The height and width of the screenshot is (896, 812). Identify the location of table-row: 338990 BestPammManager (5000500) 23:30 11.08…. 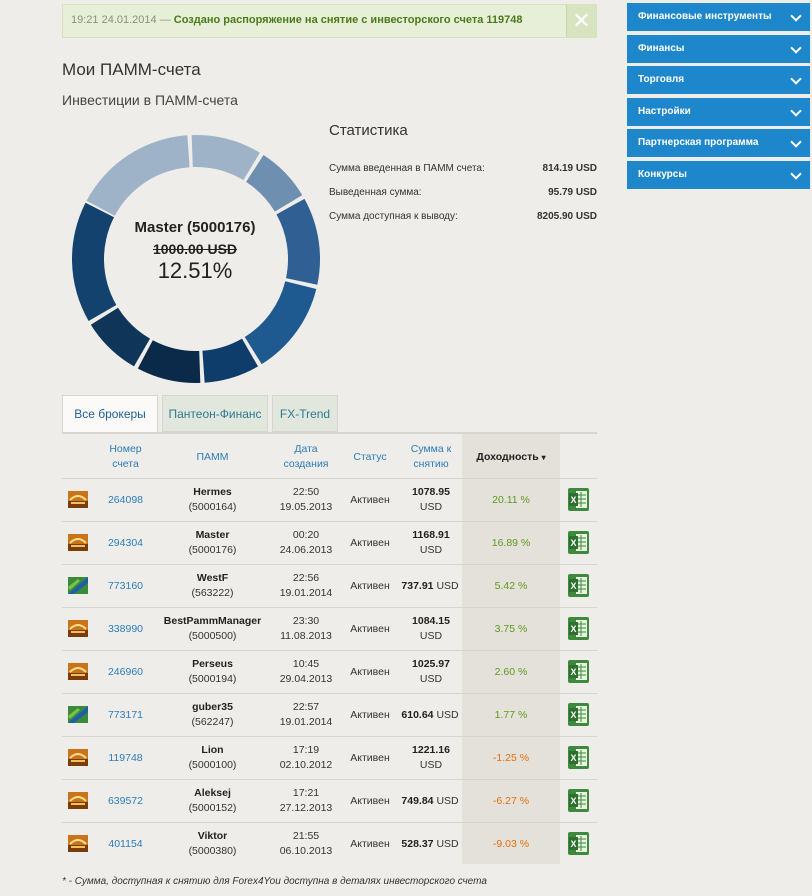
(329, 628).